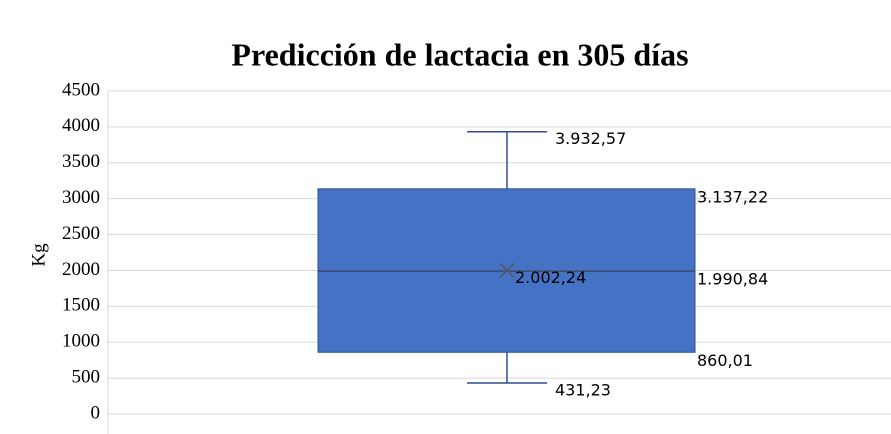  I want to click on y-tick-label: 0, so click(96, 412).